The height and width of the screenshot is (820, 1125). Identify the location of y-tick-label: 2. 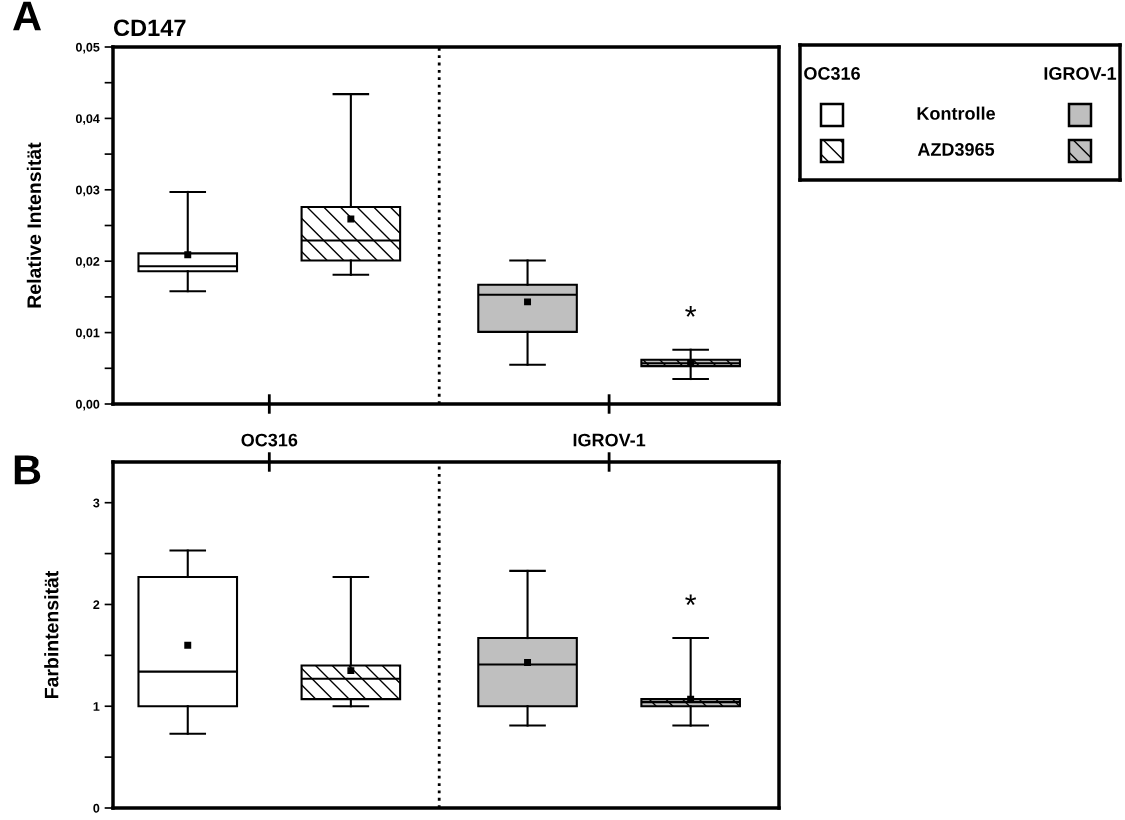
(96, 604).